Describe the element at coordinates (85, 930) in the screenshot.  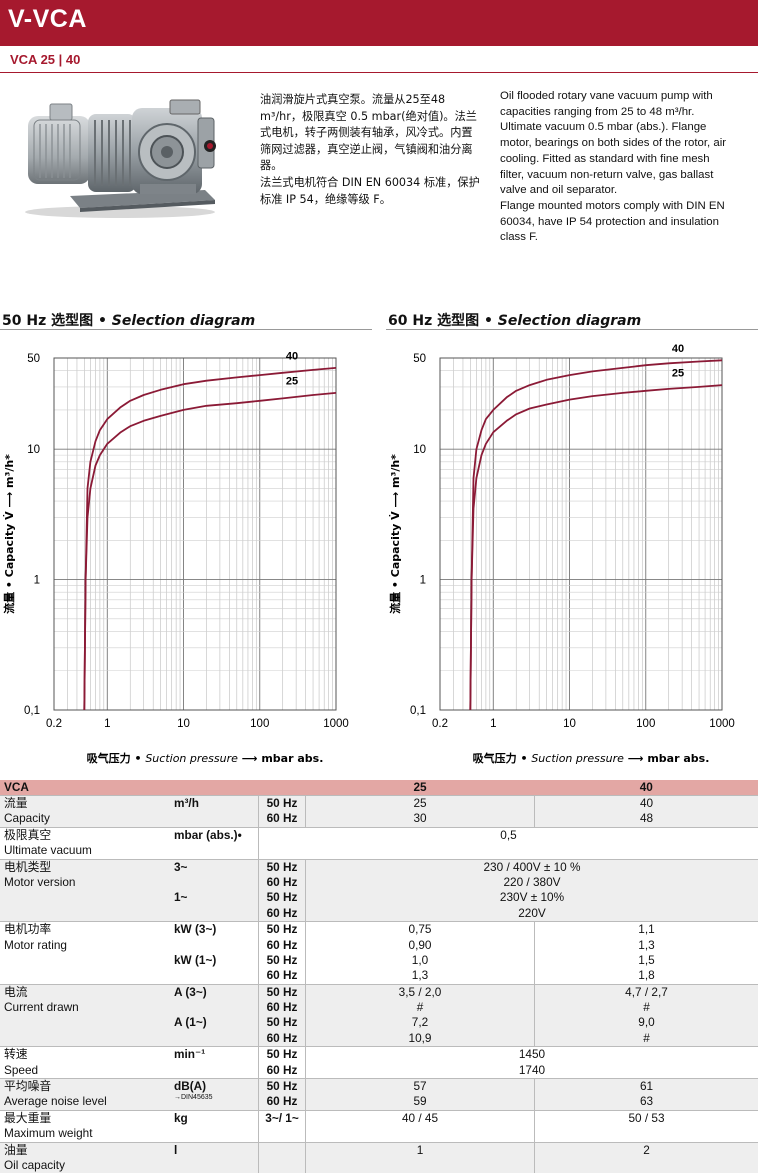
I see `row-label-cn: 电机功率` at that location.